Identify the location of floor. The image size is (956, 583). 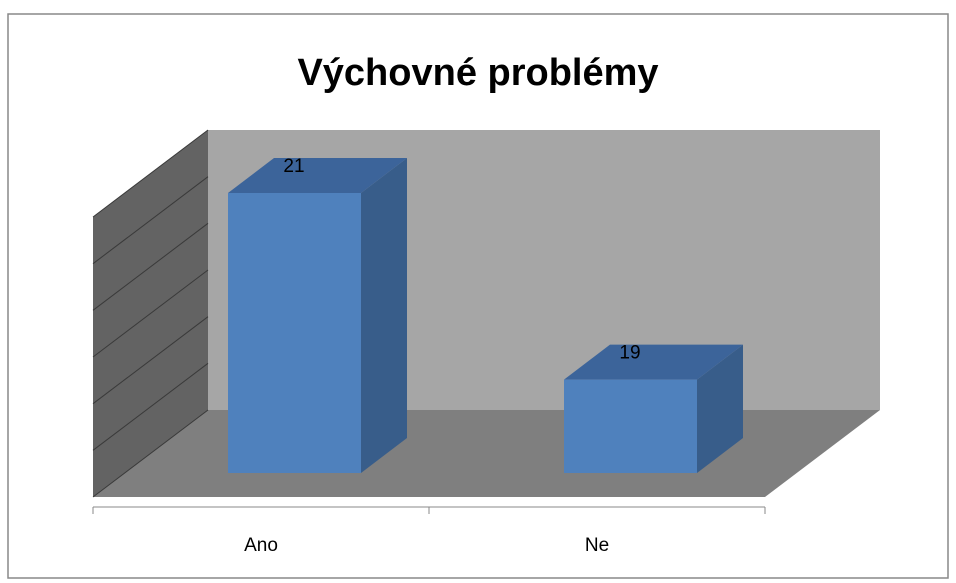
(486, 453).